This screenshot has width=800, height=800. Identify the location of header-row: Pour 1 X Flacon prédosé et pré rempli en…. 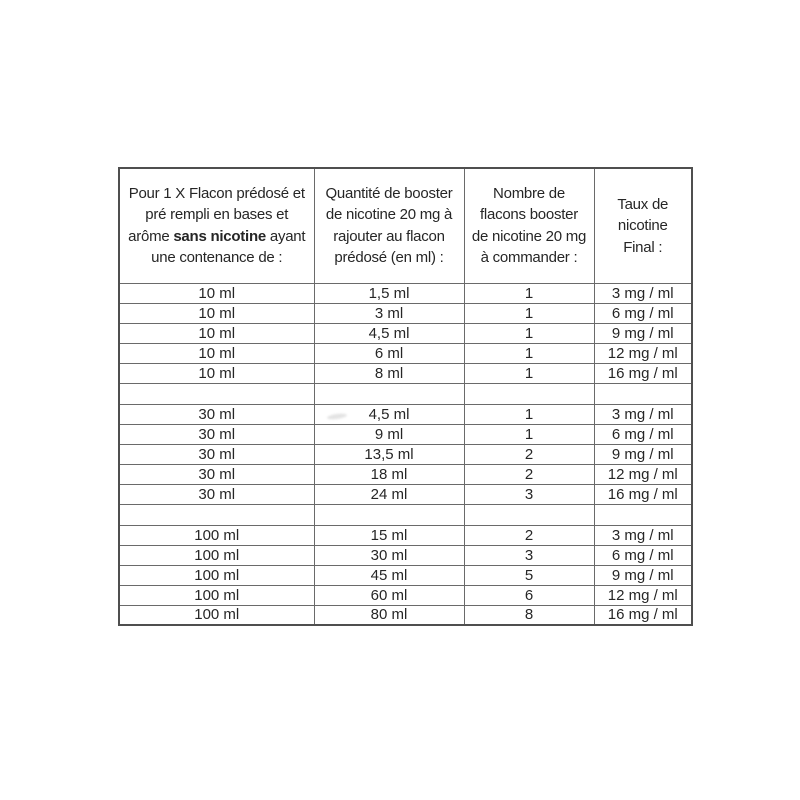
(405, 225).